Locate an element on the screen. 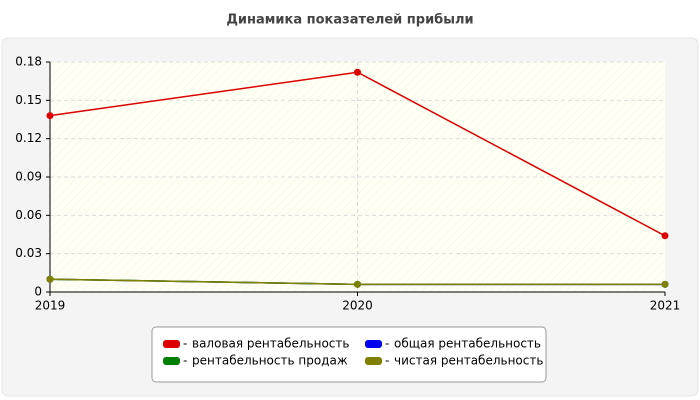  legend-label: чистая рентабельность is located at coordinates (468, 361).